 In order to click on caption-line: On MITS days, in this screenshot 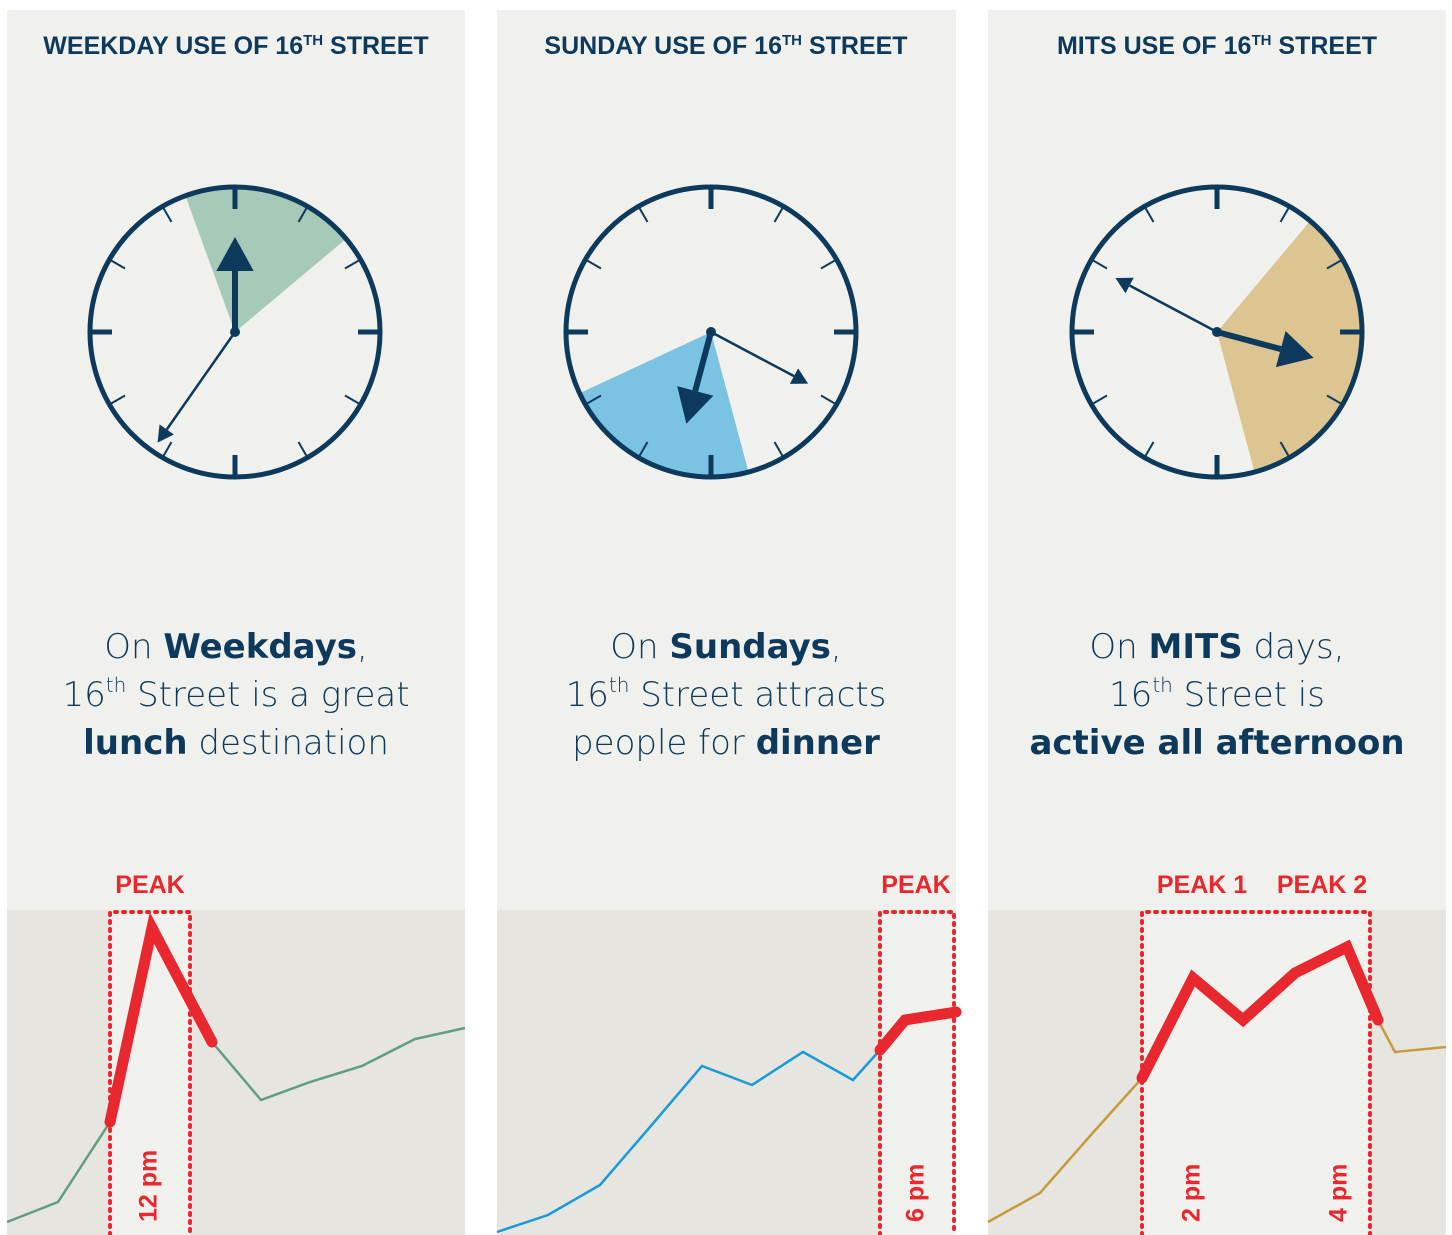, I will do `click(1216, 647)`.